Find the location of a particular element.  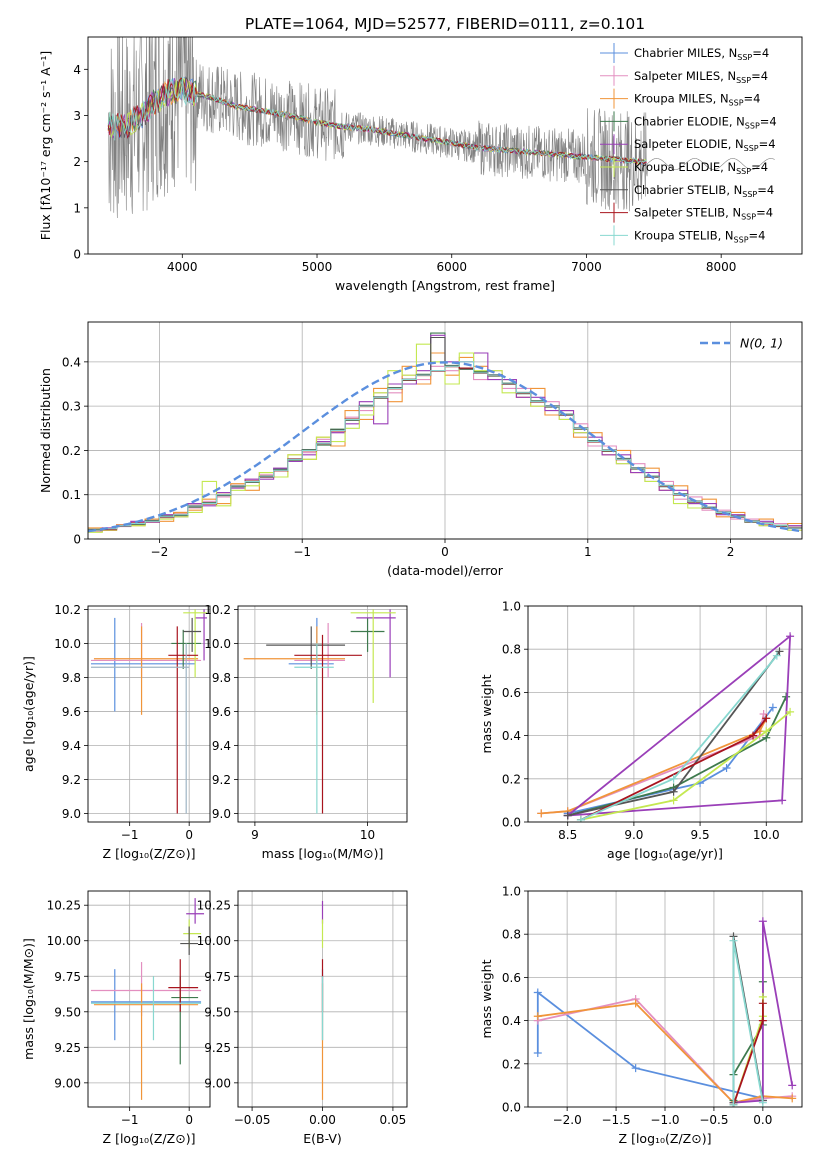

x-tick-label: 8.5 is located at coordinates (567, 835).